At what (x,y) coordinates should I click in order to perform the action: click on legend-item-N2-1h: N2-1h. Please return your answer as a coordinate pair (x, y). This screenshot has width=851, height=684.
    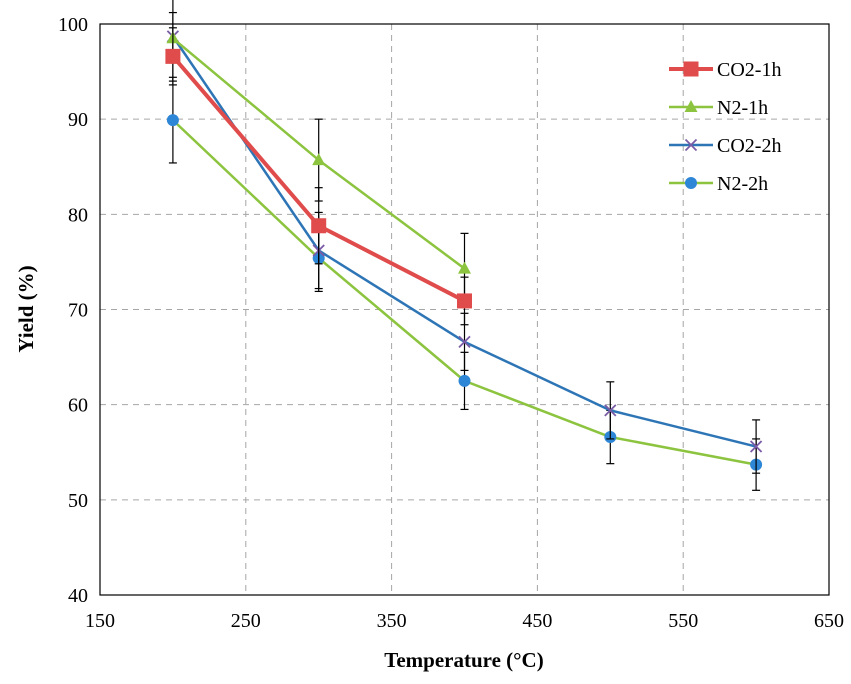
    Looking at the image, I should click on (718, 108).